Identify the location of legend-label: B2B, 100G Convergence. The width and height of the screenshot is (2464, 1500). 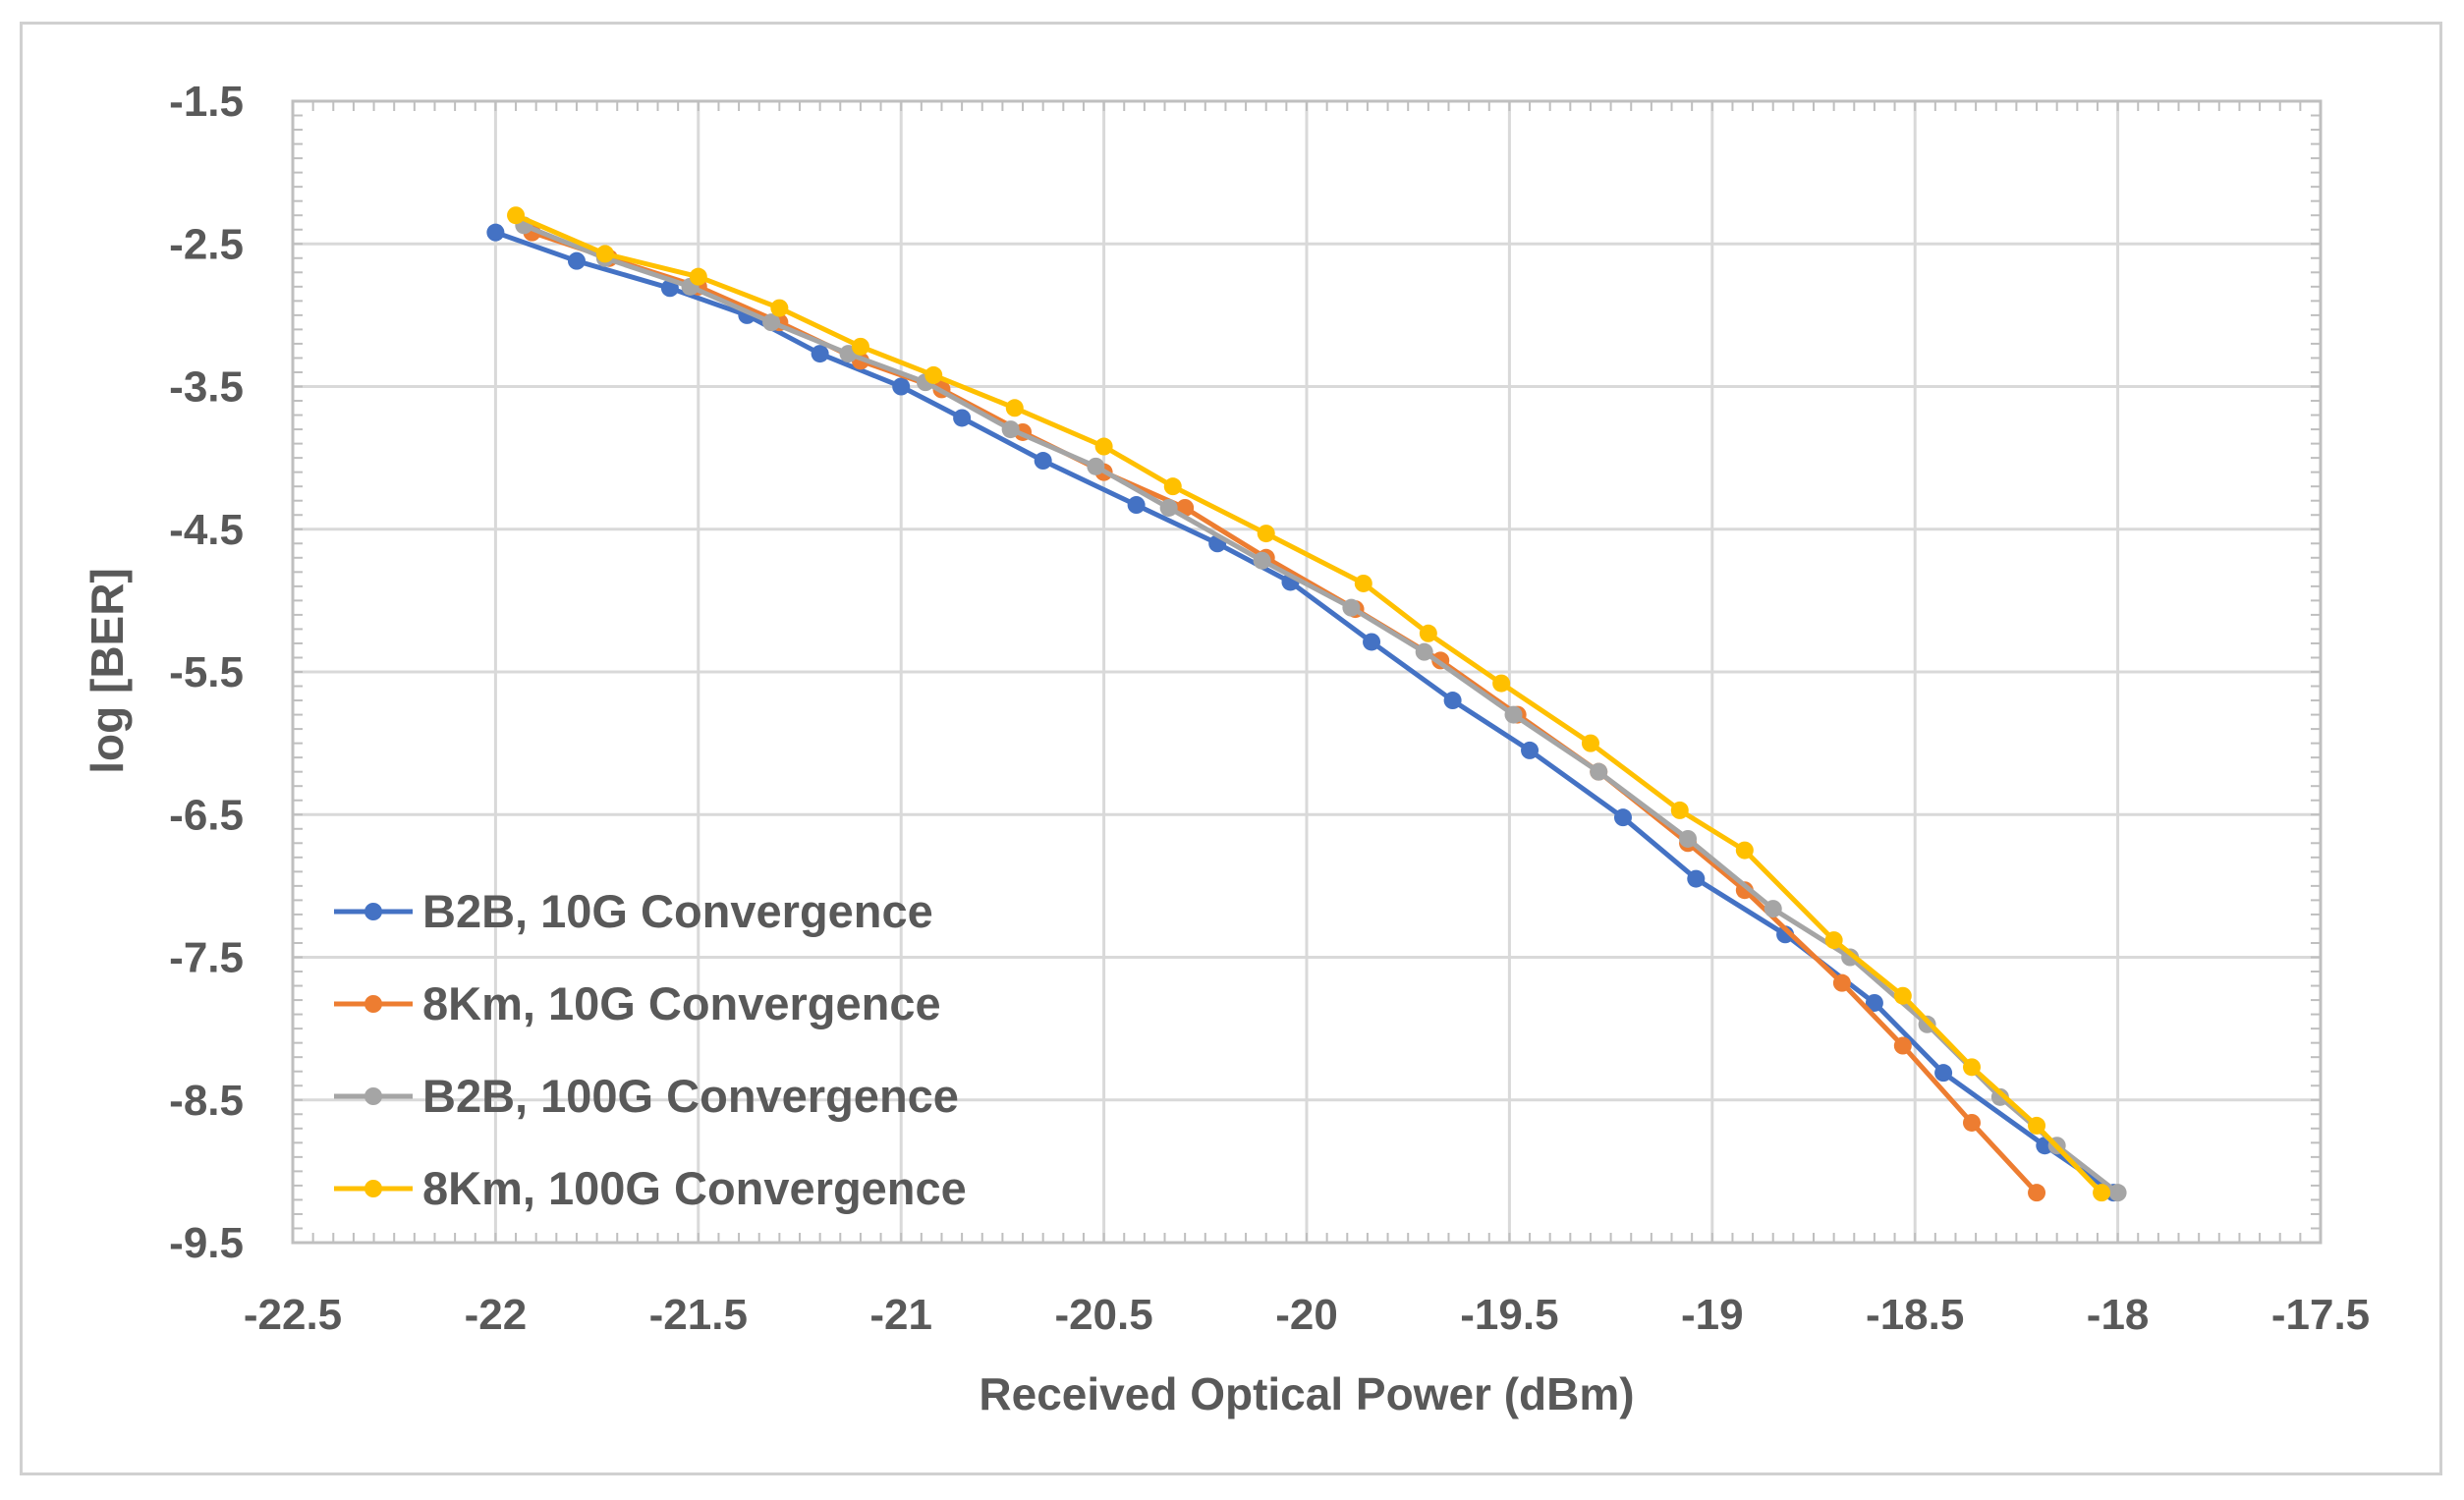
(690, 1096).